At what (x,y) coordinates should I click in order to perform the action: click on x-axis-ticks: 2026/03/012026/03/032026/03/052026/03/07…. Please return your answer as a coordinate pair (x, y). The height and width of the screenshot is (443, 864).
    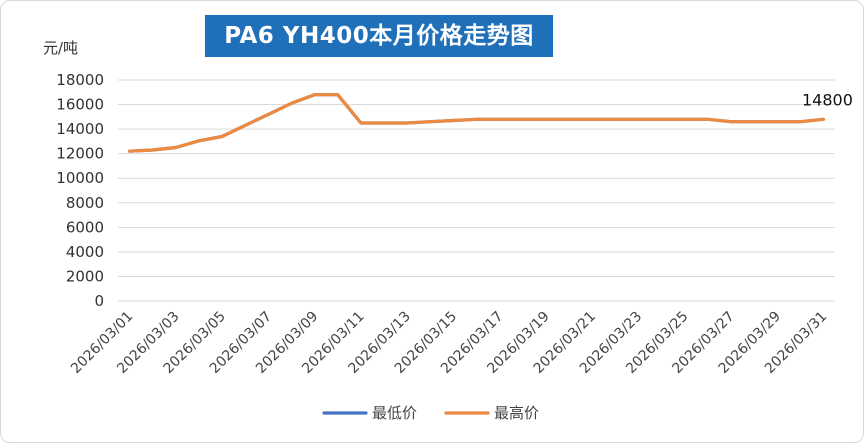
    Looking at the image, I should click on (449, 343).